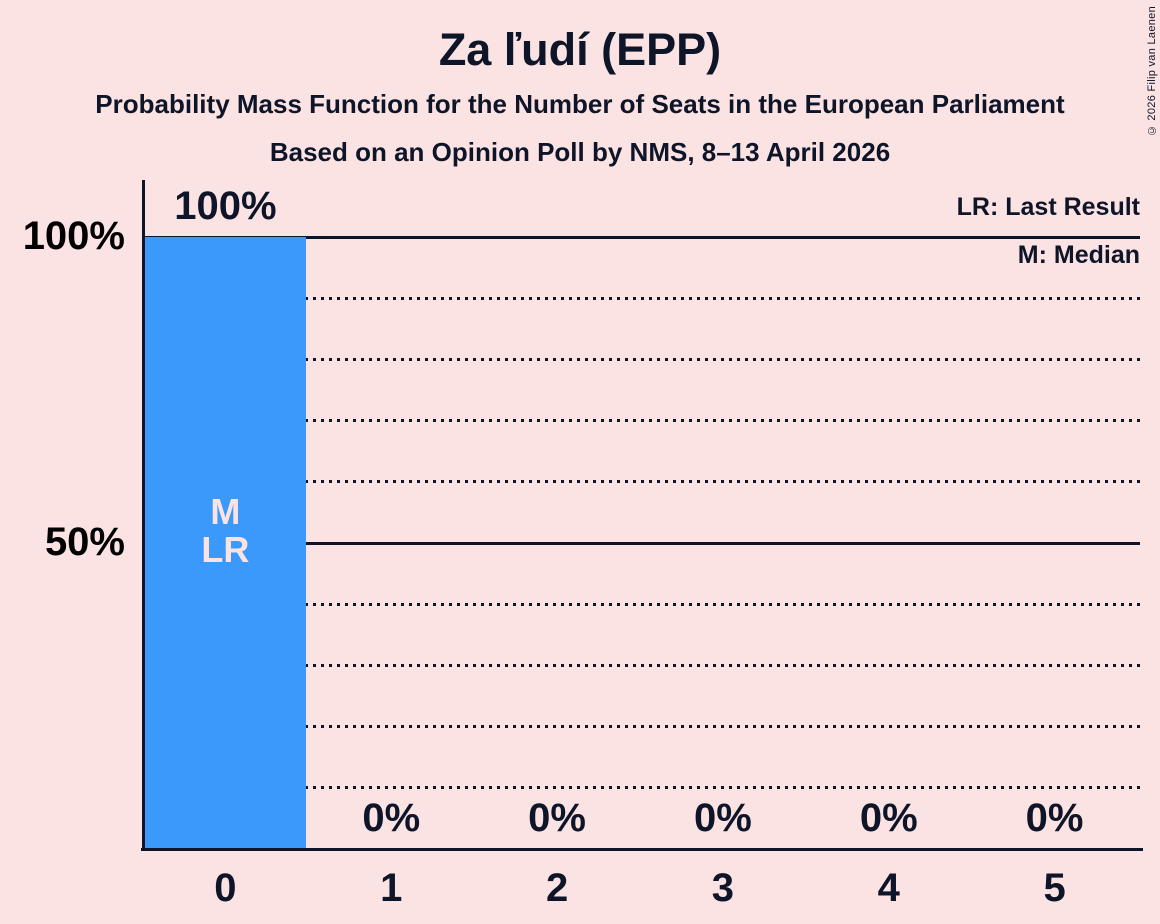  Describe the element at coordinates (642, 237) in the screenshot. I see `gridline-100pct` at that location.